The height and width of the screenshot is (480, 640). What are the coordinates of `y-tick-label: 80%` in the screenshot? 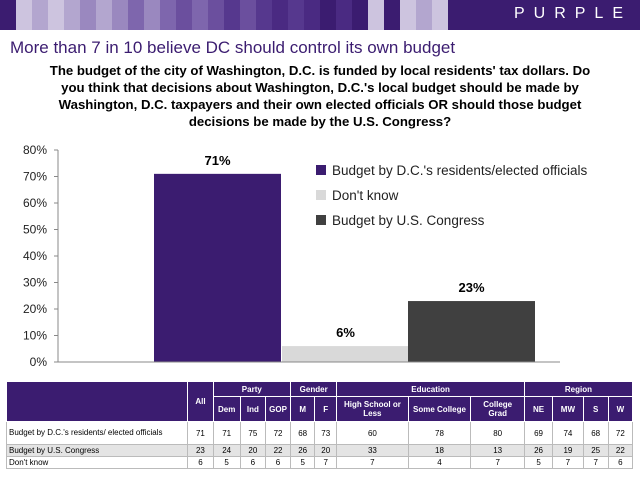 It's located at (35, 150).